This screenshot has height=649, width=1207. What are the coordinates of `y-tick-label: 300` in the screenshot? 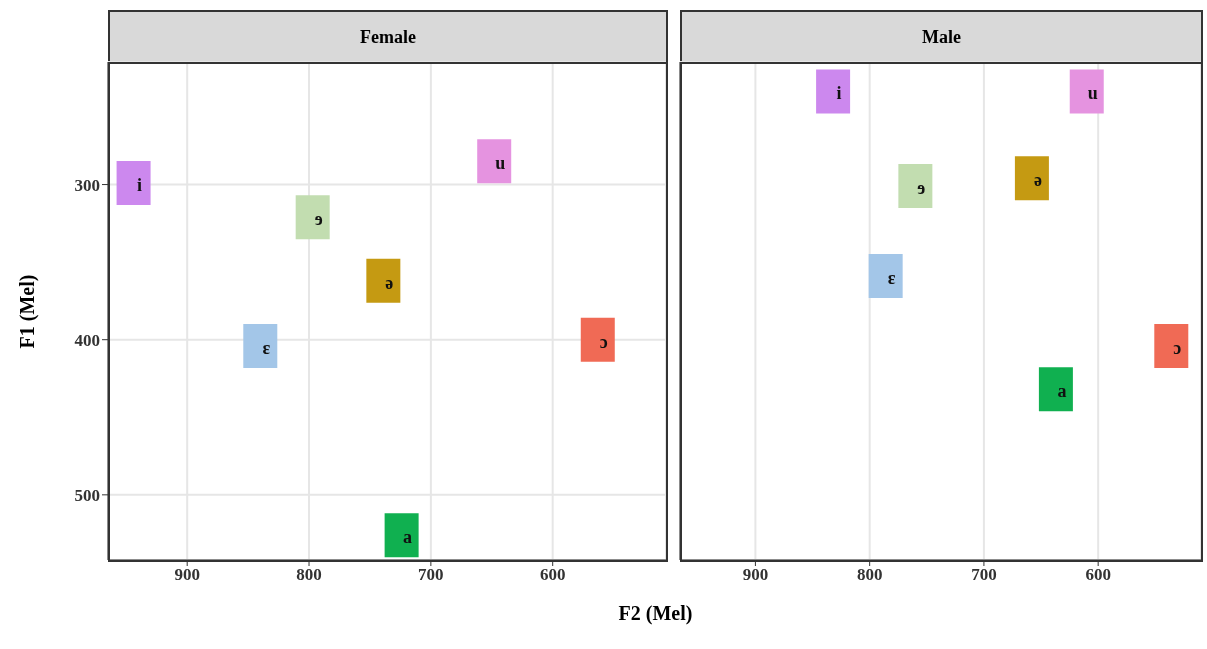 It's located at (87, 185).